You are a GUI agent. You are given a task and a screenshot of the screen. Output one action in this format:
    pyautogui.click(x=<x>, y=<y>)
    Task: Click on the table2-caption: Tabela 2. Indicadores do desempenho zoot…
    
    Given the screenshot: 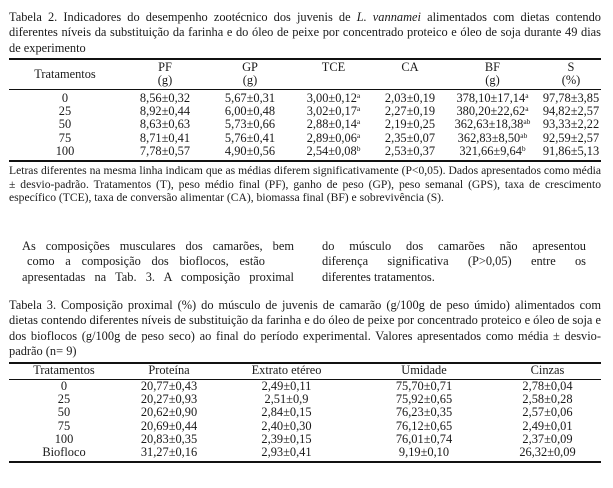 What is the action you would take?
    pyautogui.click(x=305, y=33)
    